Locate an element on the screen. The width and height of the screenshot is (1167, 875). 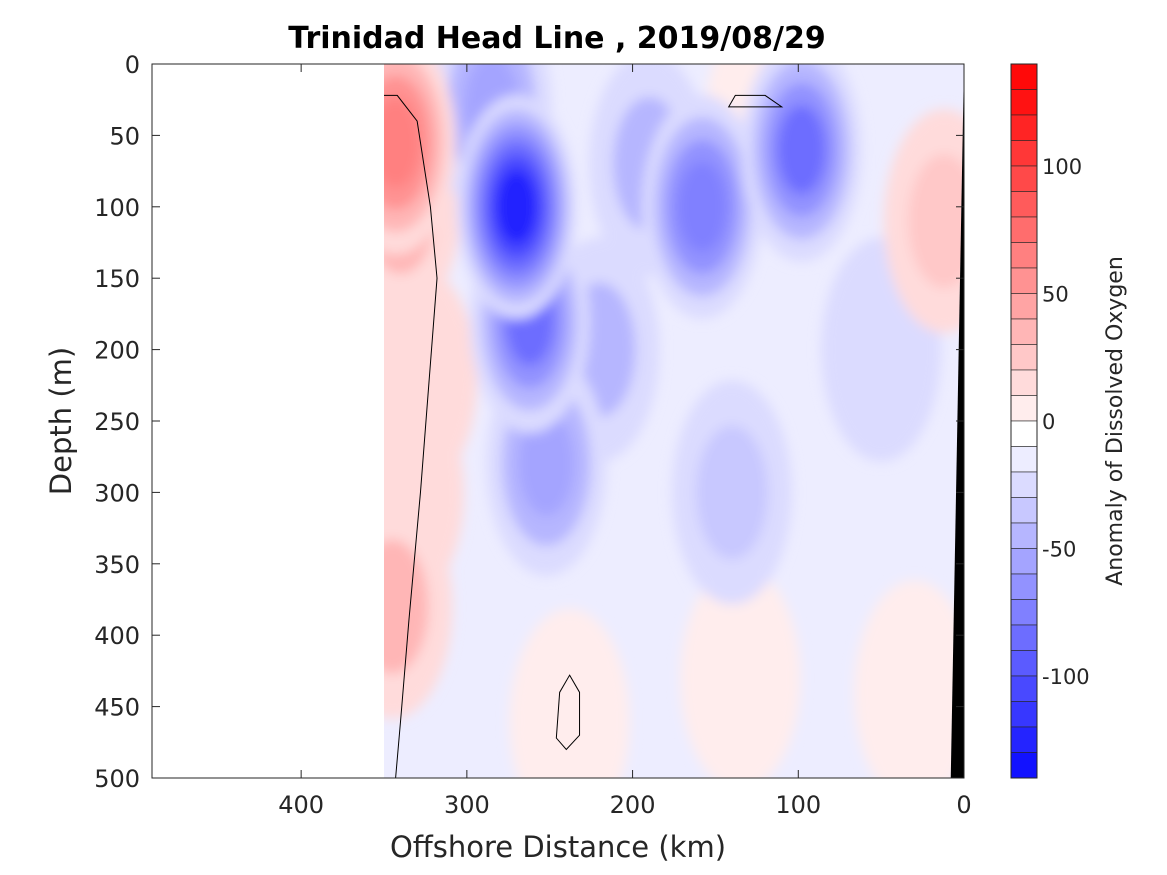
y-tick-label: 50 is located at coordinates (124, 136).